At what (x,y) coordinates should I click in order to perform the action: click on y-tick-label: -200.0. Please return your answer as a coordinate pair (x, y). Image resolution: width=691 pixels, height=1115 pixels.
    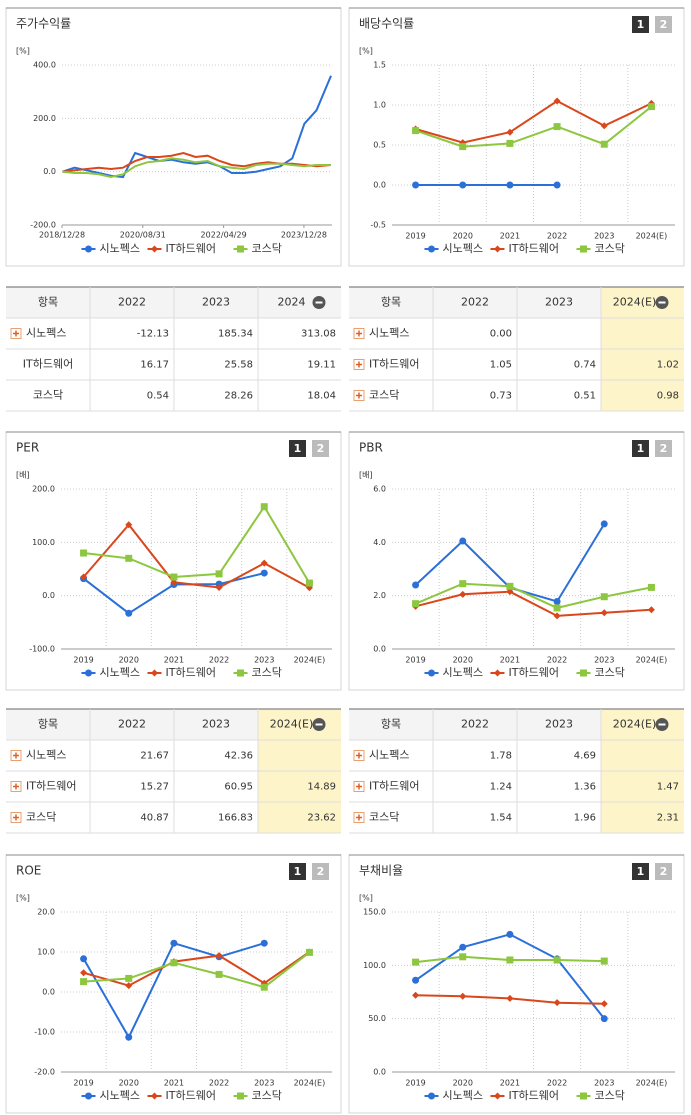
    Looking at the image, I should click on (43, 225).